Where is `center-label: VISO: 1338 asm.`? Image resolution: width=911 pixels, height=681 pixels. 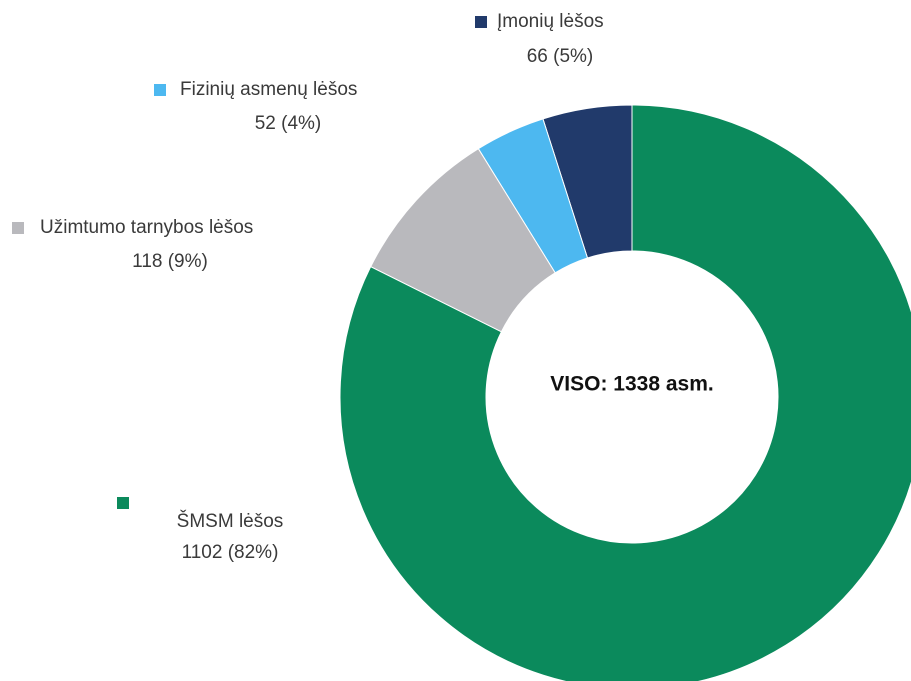 center-label: VISO: 1338 asm. is located at coordinates (631, 384).